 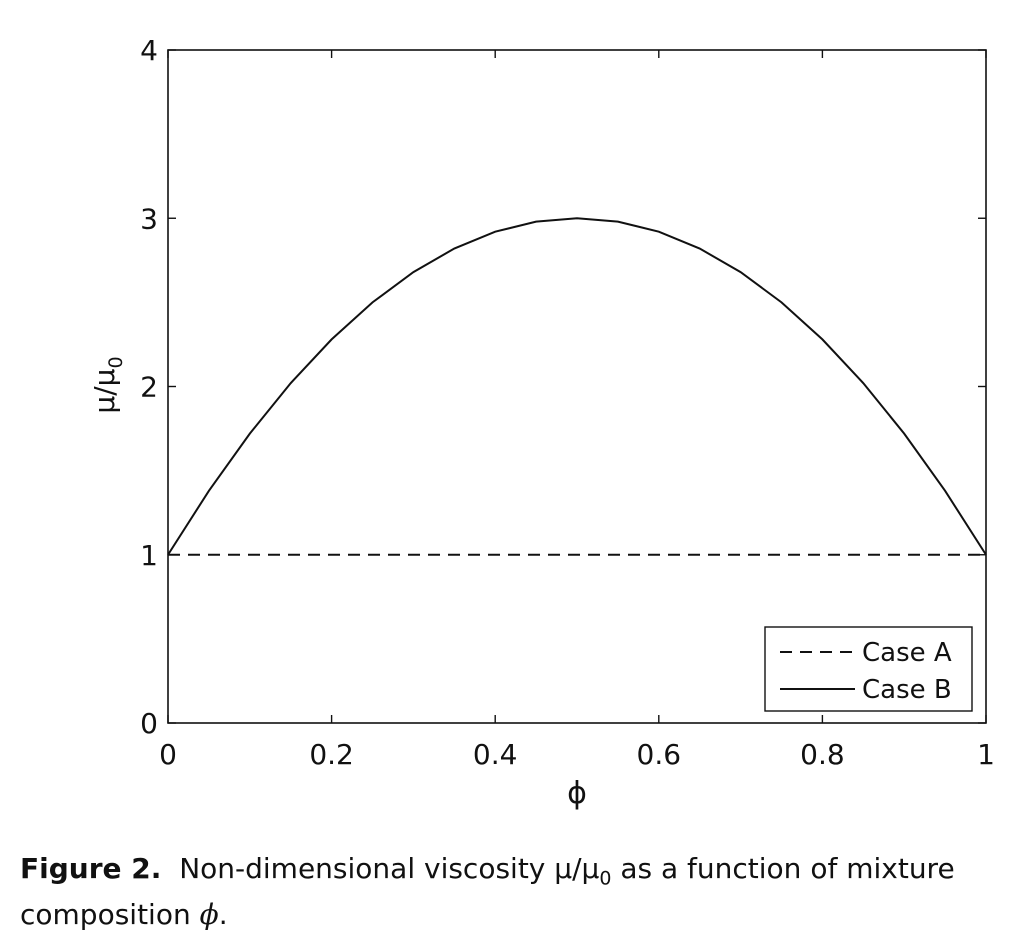 I want to click on y-axis-label-subscript: 0, so click(x=116, y=362).